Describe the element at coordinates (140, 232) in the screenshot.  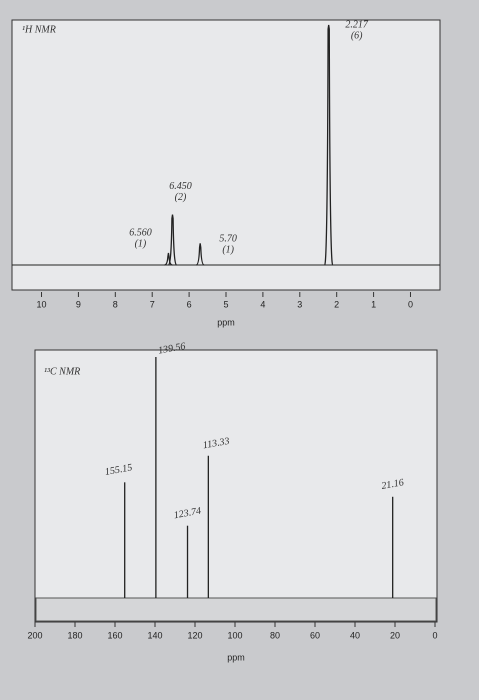
I see `peak-label: 6.560` at that location.